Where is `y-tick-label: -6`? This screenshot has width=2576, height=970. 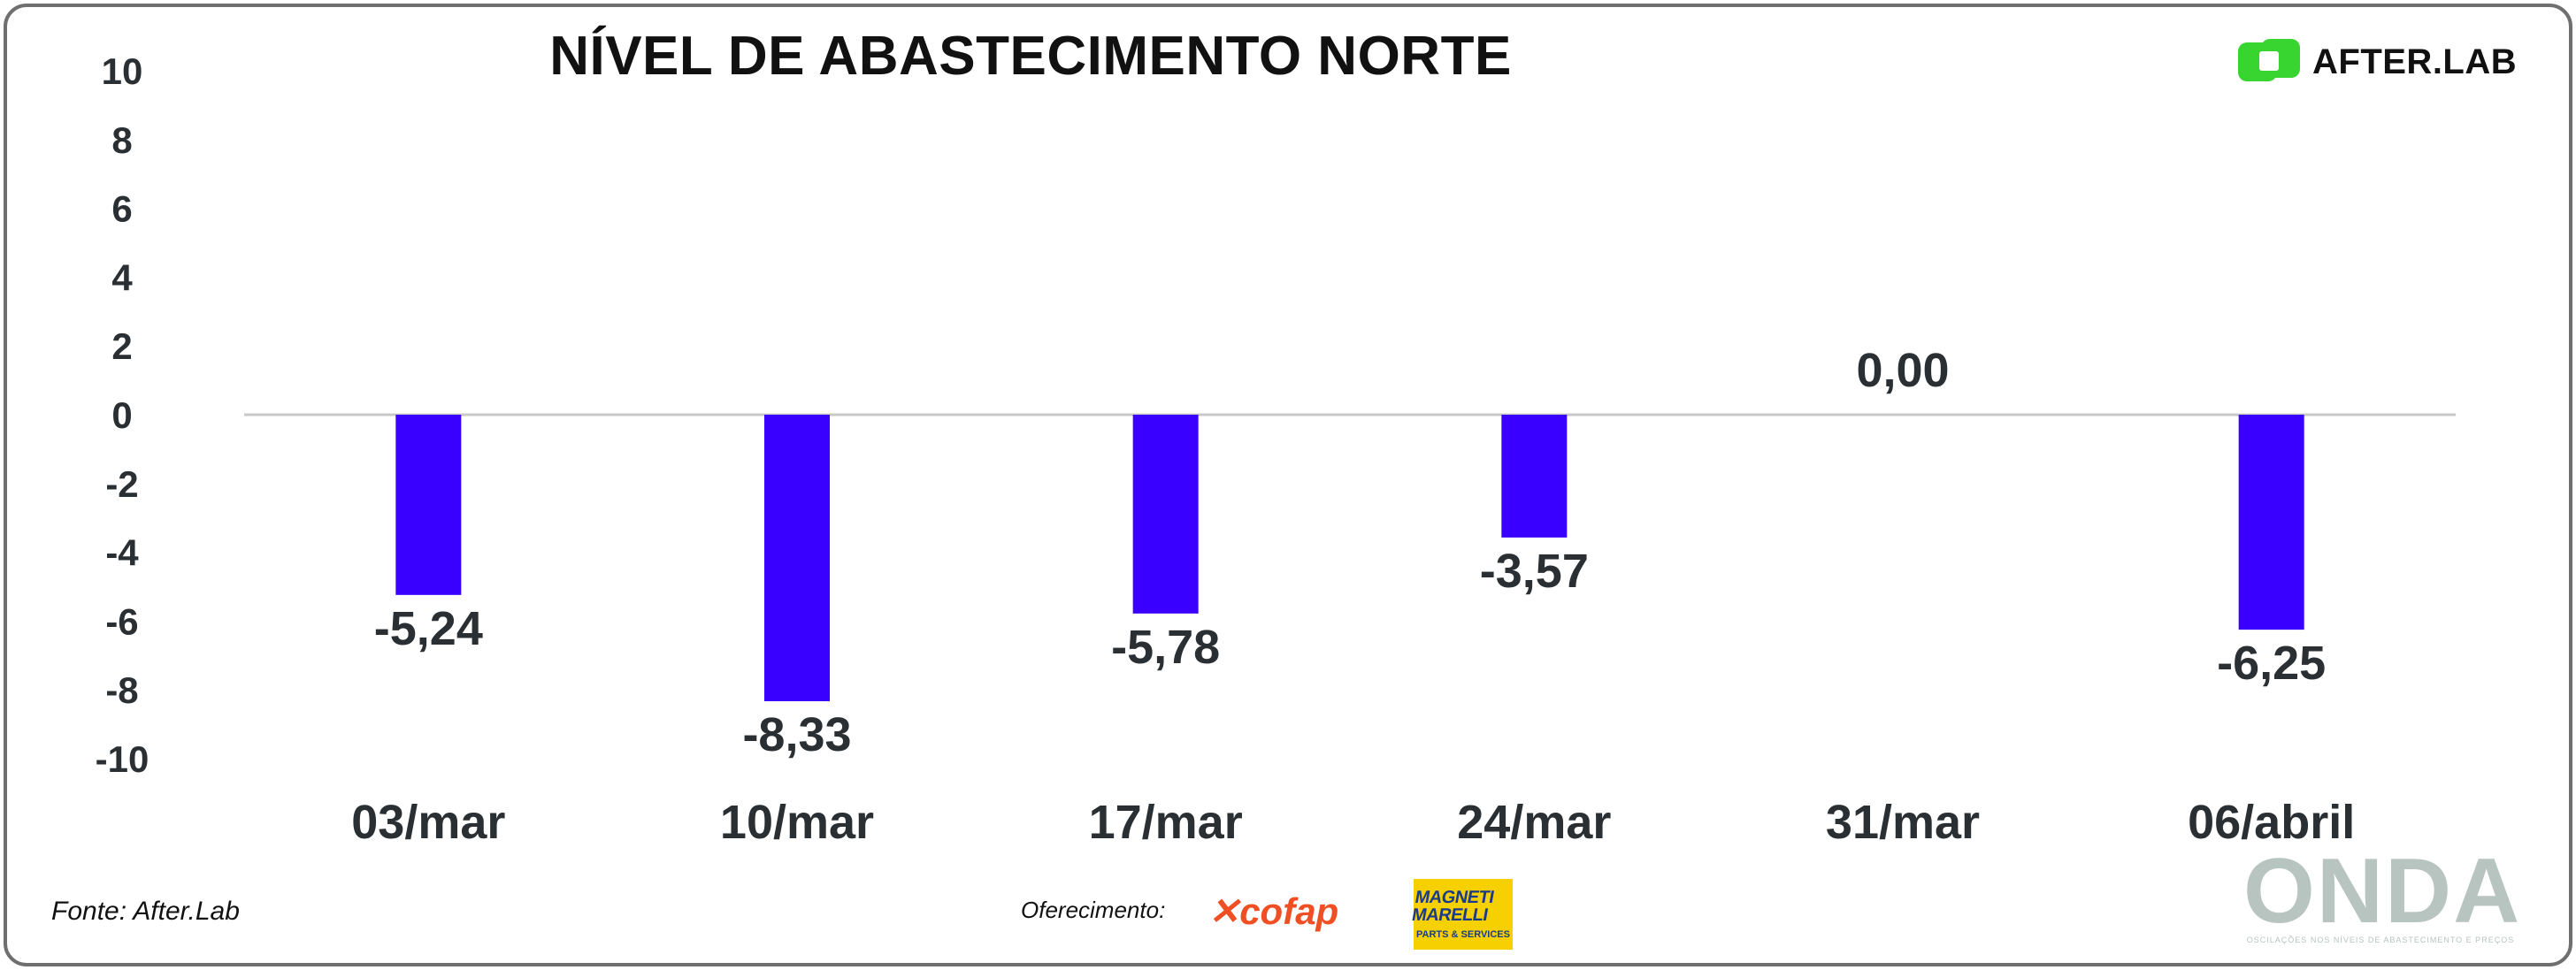
y-tick-label: -6 is located at coordinates (121, 621).